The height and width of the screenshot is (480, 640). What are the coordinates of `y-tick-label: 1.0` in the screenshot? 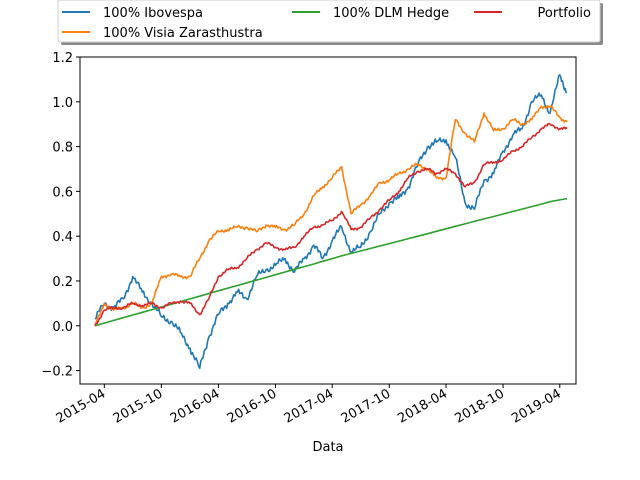 It's located at (62, 103).